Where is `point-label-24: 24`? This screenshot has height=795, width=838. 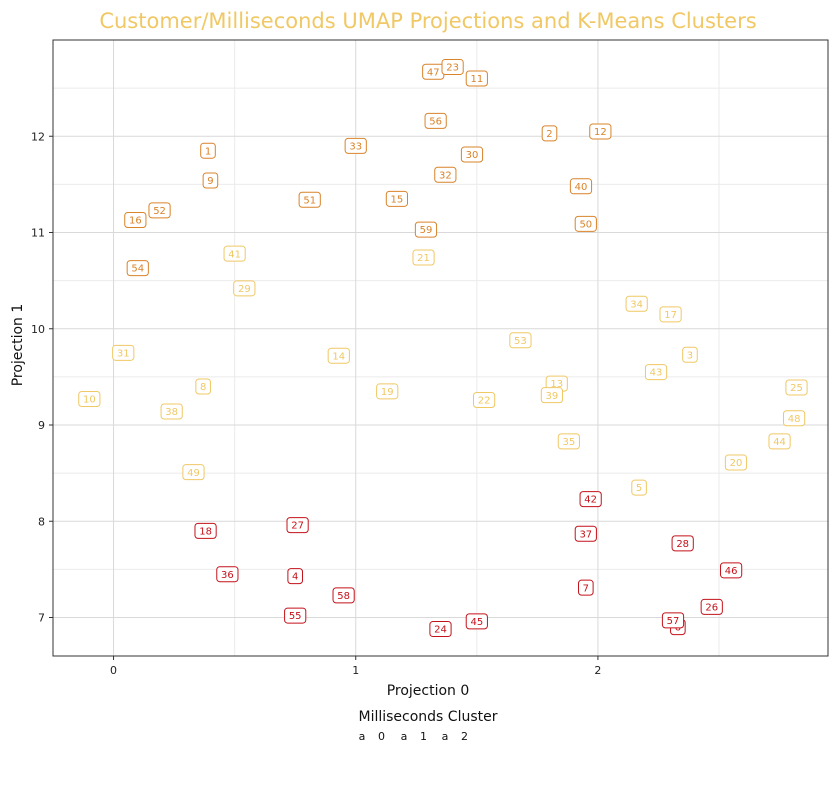
point-label-24: 24 is located at coordinates (440, 629).